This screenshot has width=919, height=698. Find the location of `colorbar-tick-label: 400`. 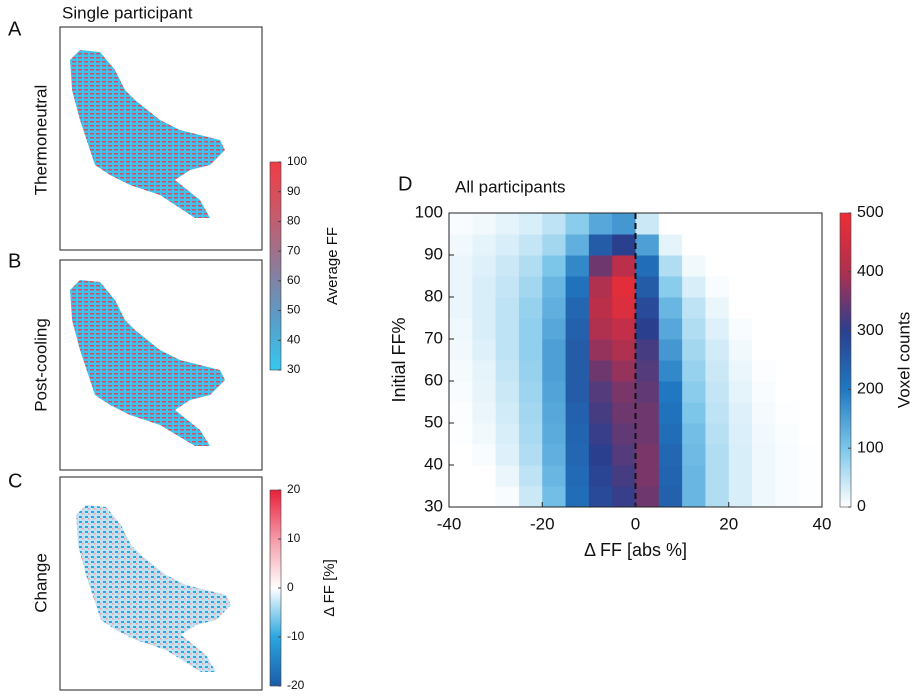

colorbar-tick-label: 400 is located at coordinates (870, 271).